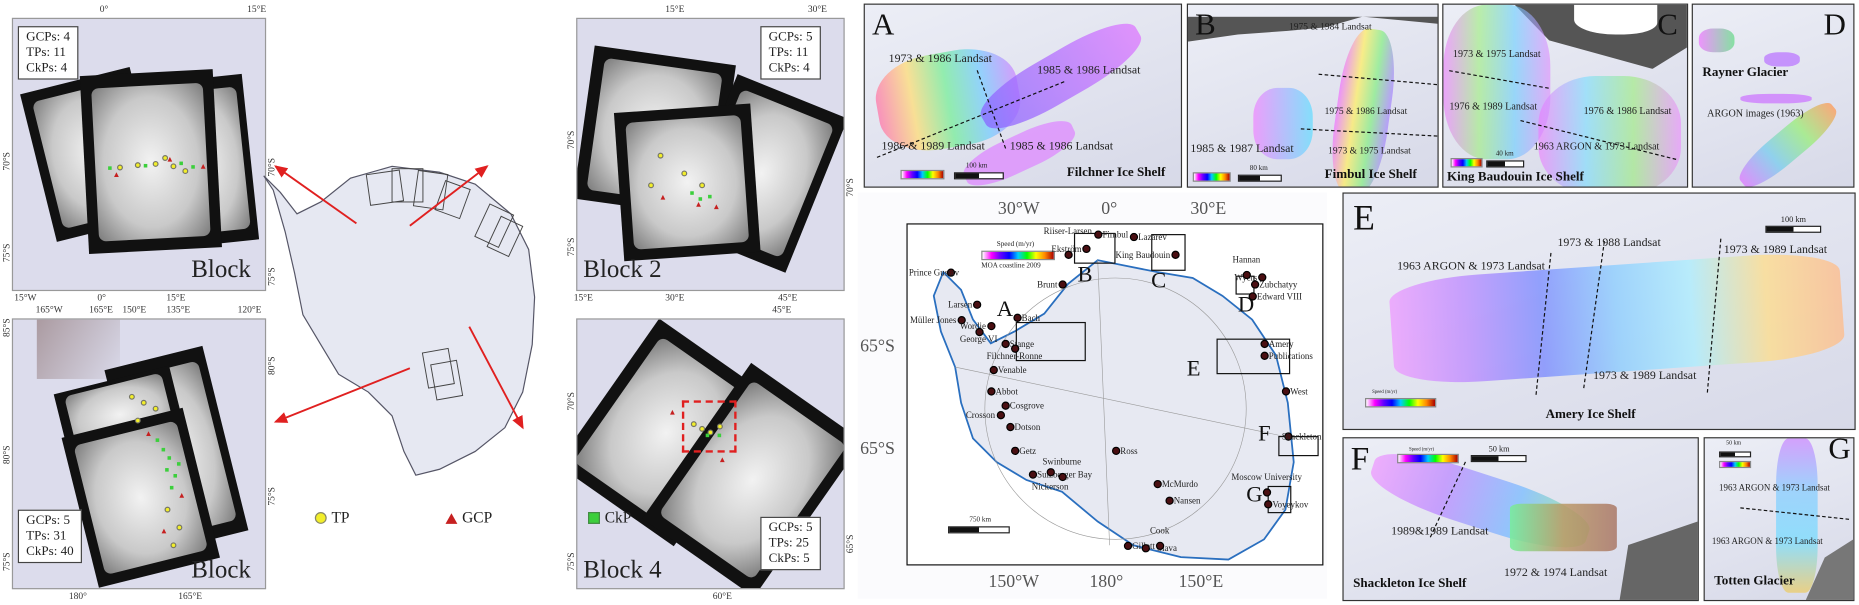  Describe the element at coordinates (1278, 284) in the screenshot. I see `station-label: Zubchatyy` at that location.